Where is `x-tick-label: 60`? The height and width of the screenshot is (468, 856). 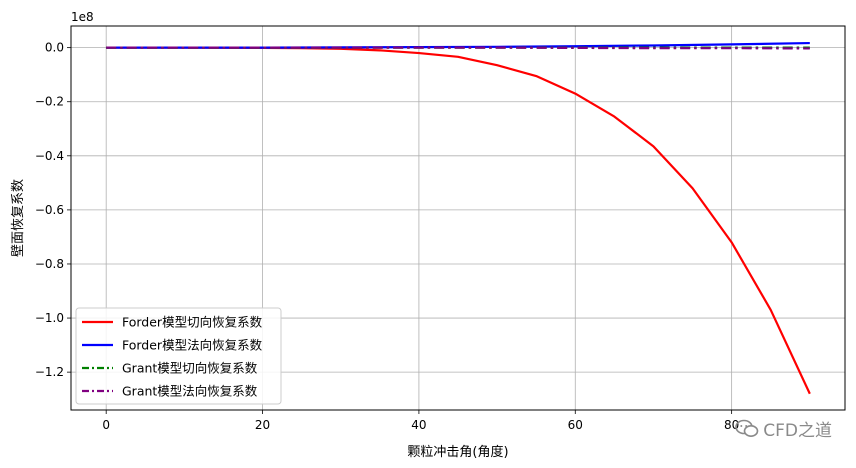
x-tick-label: 60 is located at coordinates (575, 425).